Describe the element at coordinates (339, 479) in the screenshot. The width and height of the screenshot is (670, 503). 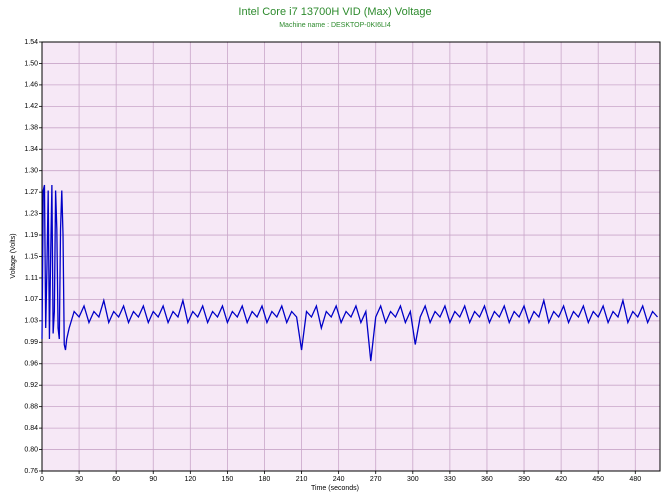
I see `x-tick-label: 240` at that location.